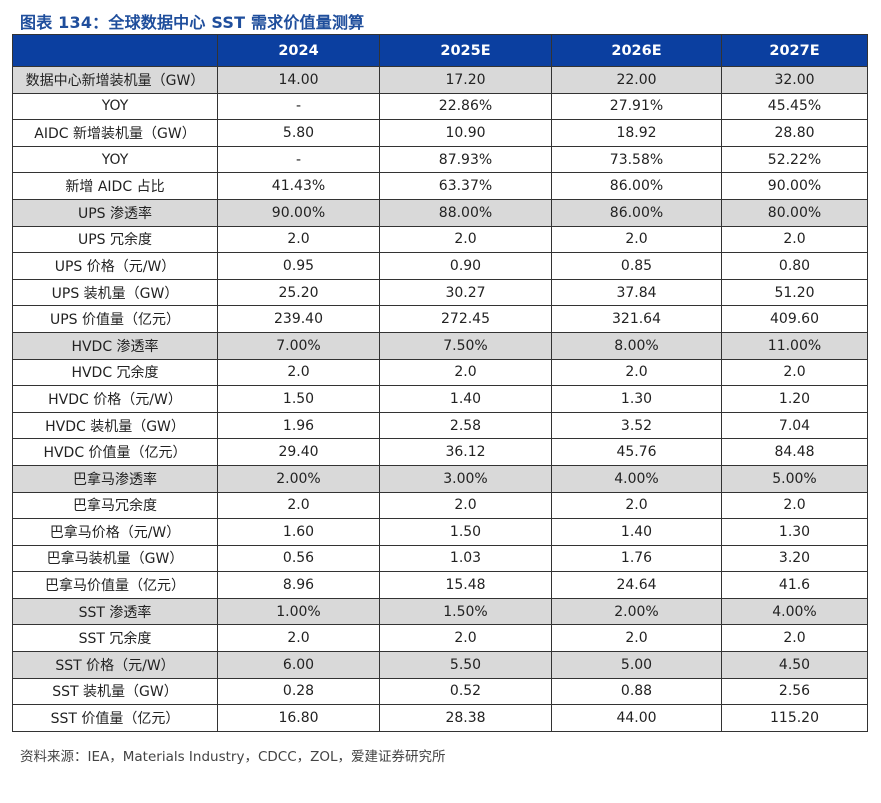 This screenshot has width=881, height=803. Describe the element at coordinates (115, 50) in the screenshot. I see `header-cell` at that location.